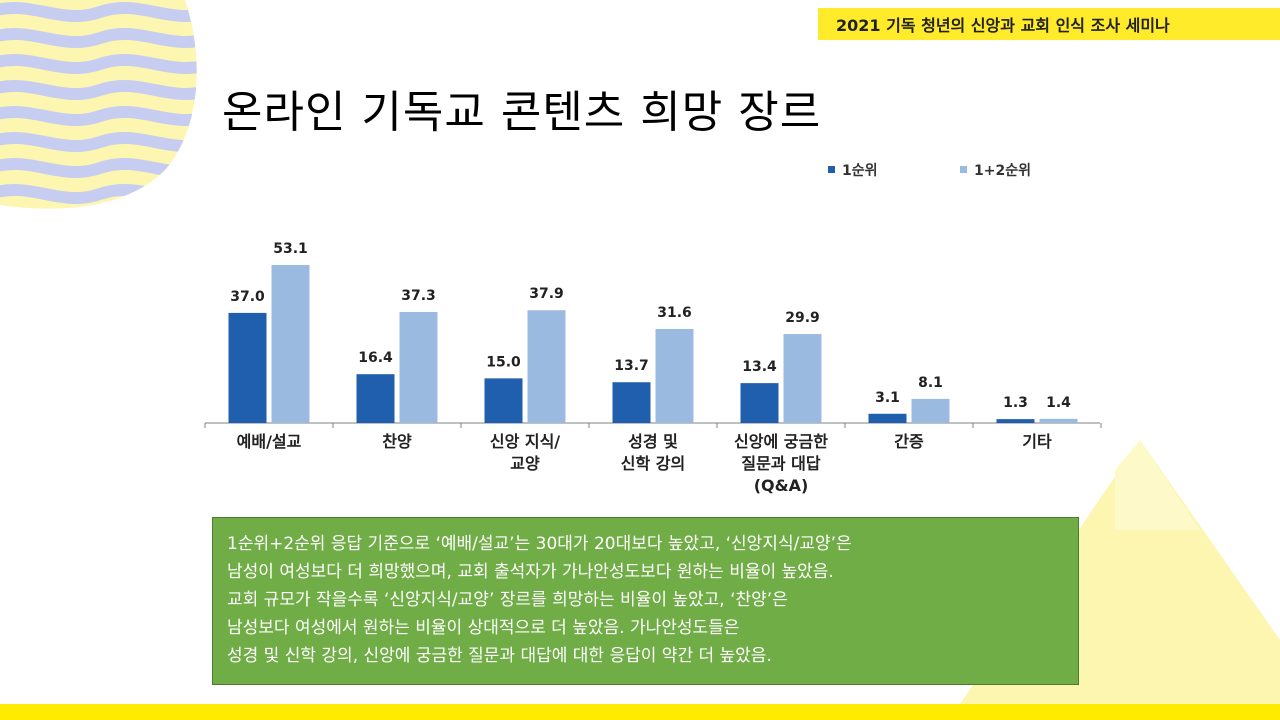 The height and width of the screenshot is (720, 1280). What do you see at coordinates (483, 628) in the screenshot?
I see `summary-line: 남성보다 여성에서 원하는 비율이 상대적으로 더 높았음. 가나안성도들은` at bounding box center [483, 628].